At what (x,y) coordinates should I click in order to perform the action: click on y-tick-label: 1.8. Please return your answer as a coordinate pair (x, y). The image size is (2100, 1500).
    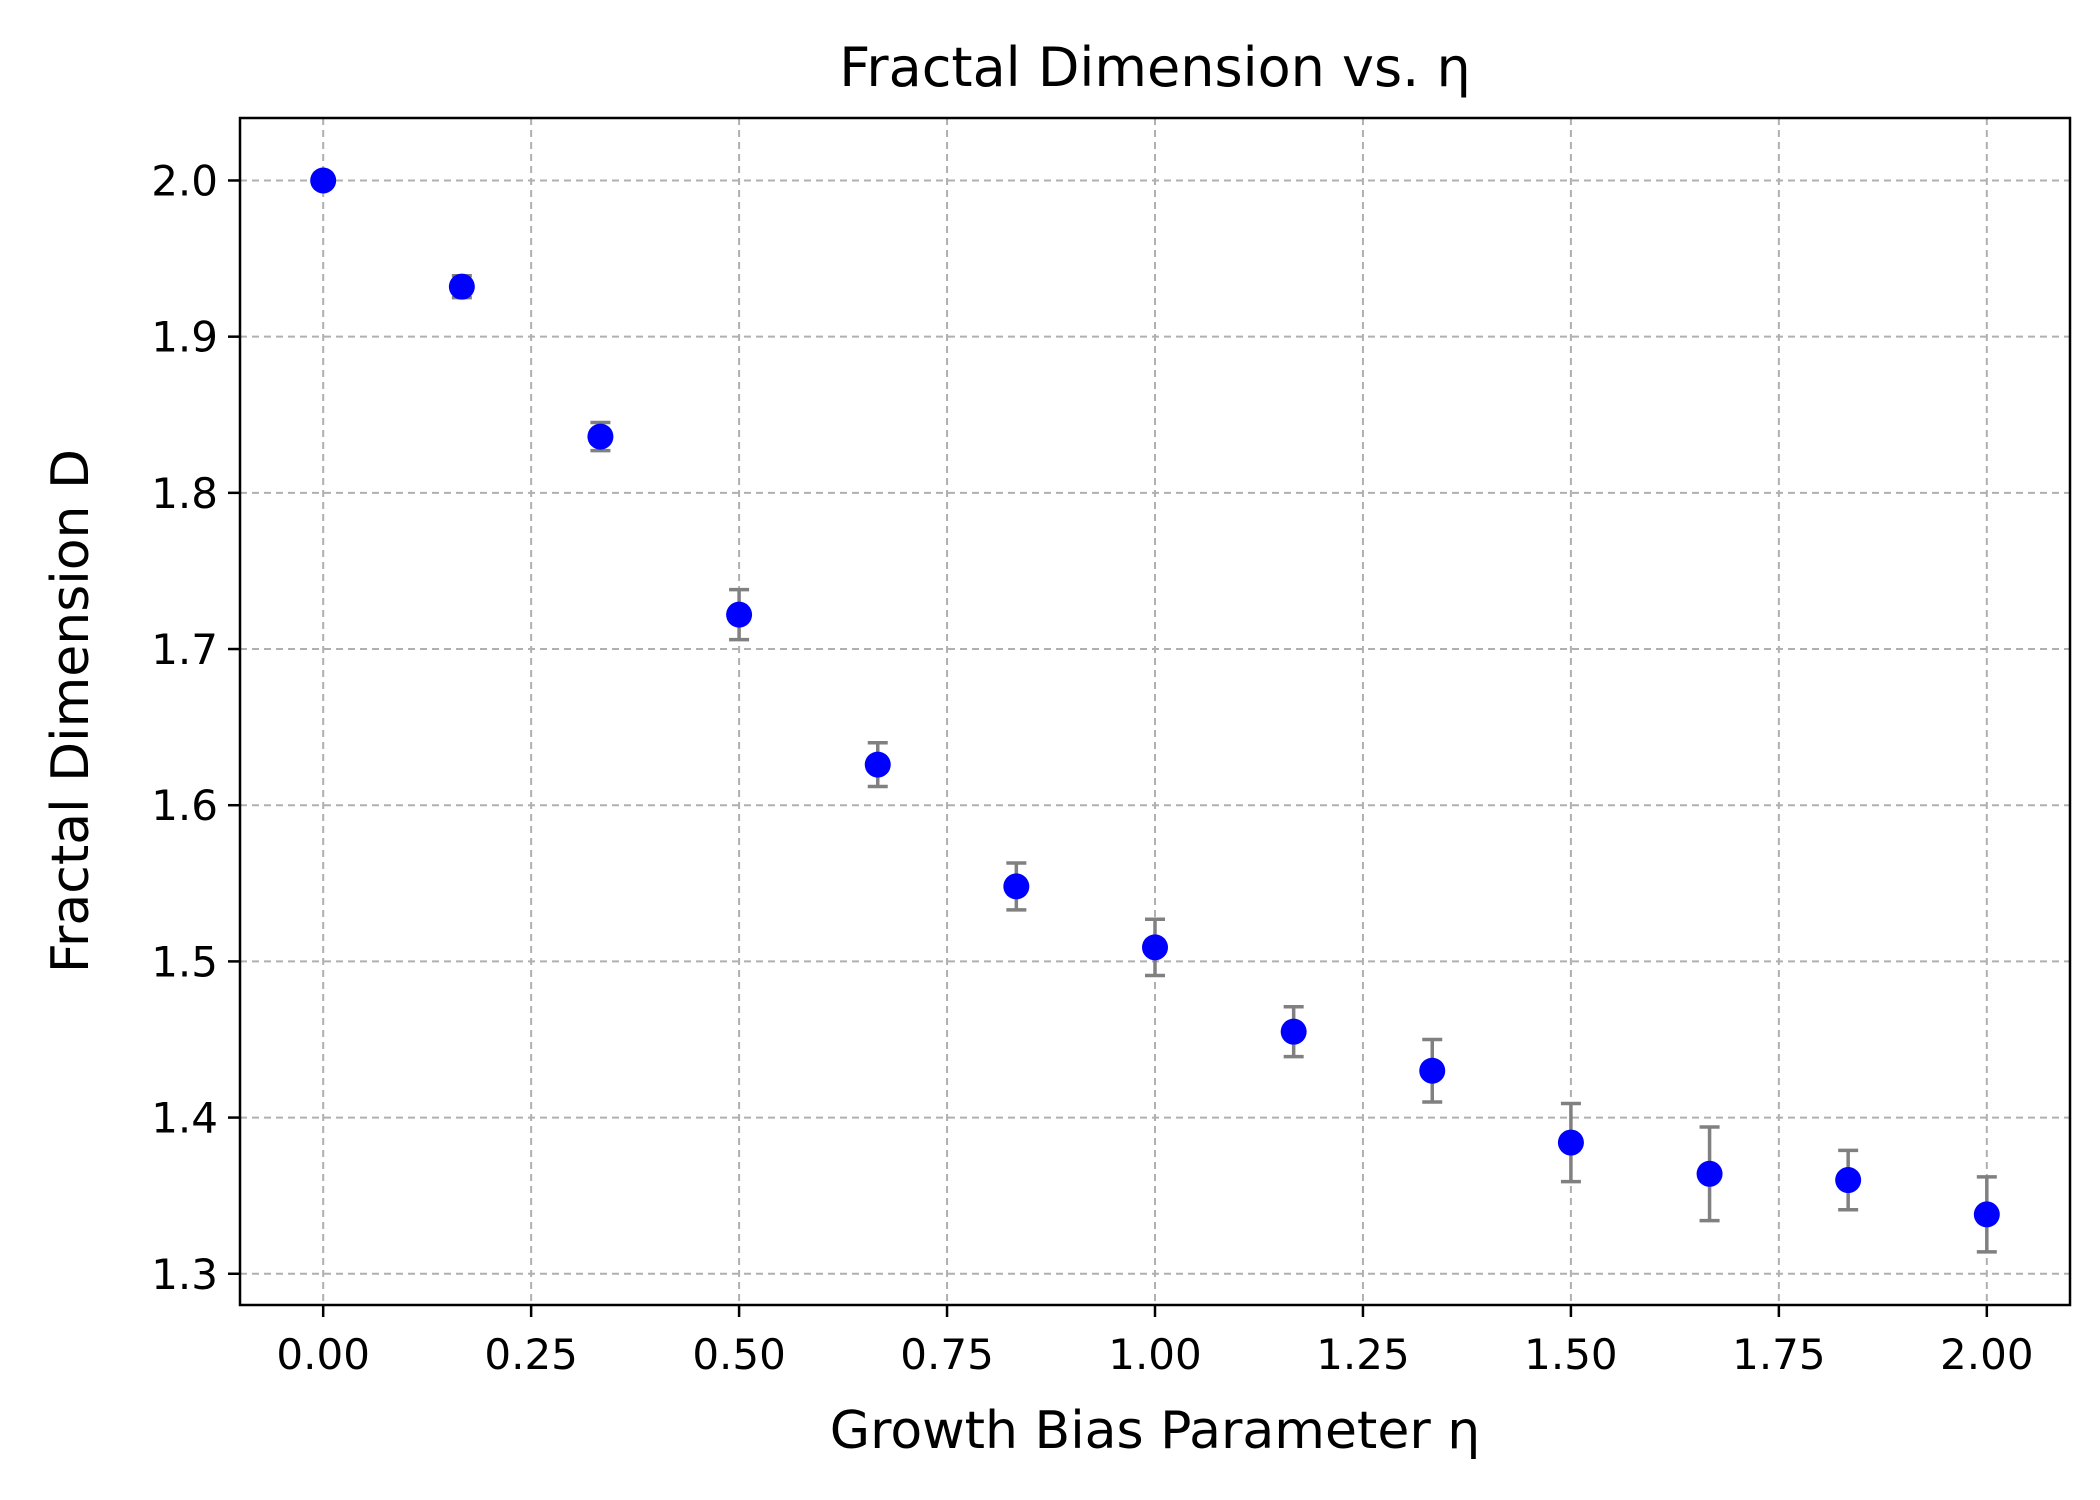
    Looking at the image, I should click on (184, 493).